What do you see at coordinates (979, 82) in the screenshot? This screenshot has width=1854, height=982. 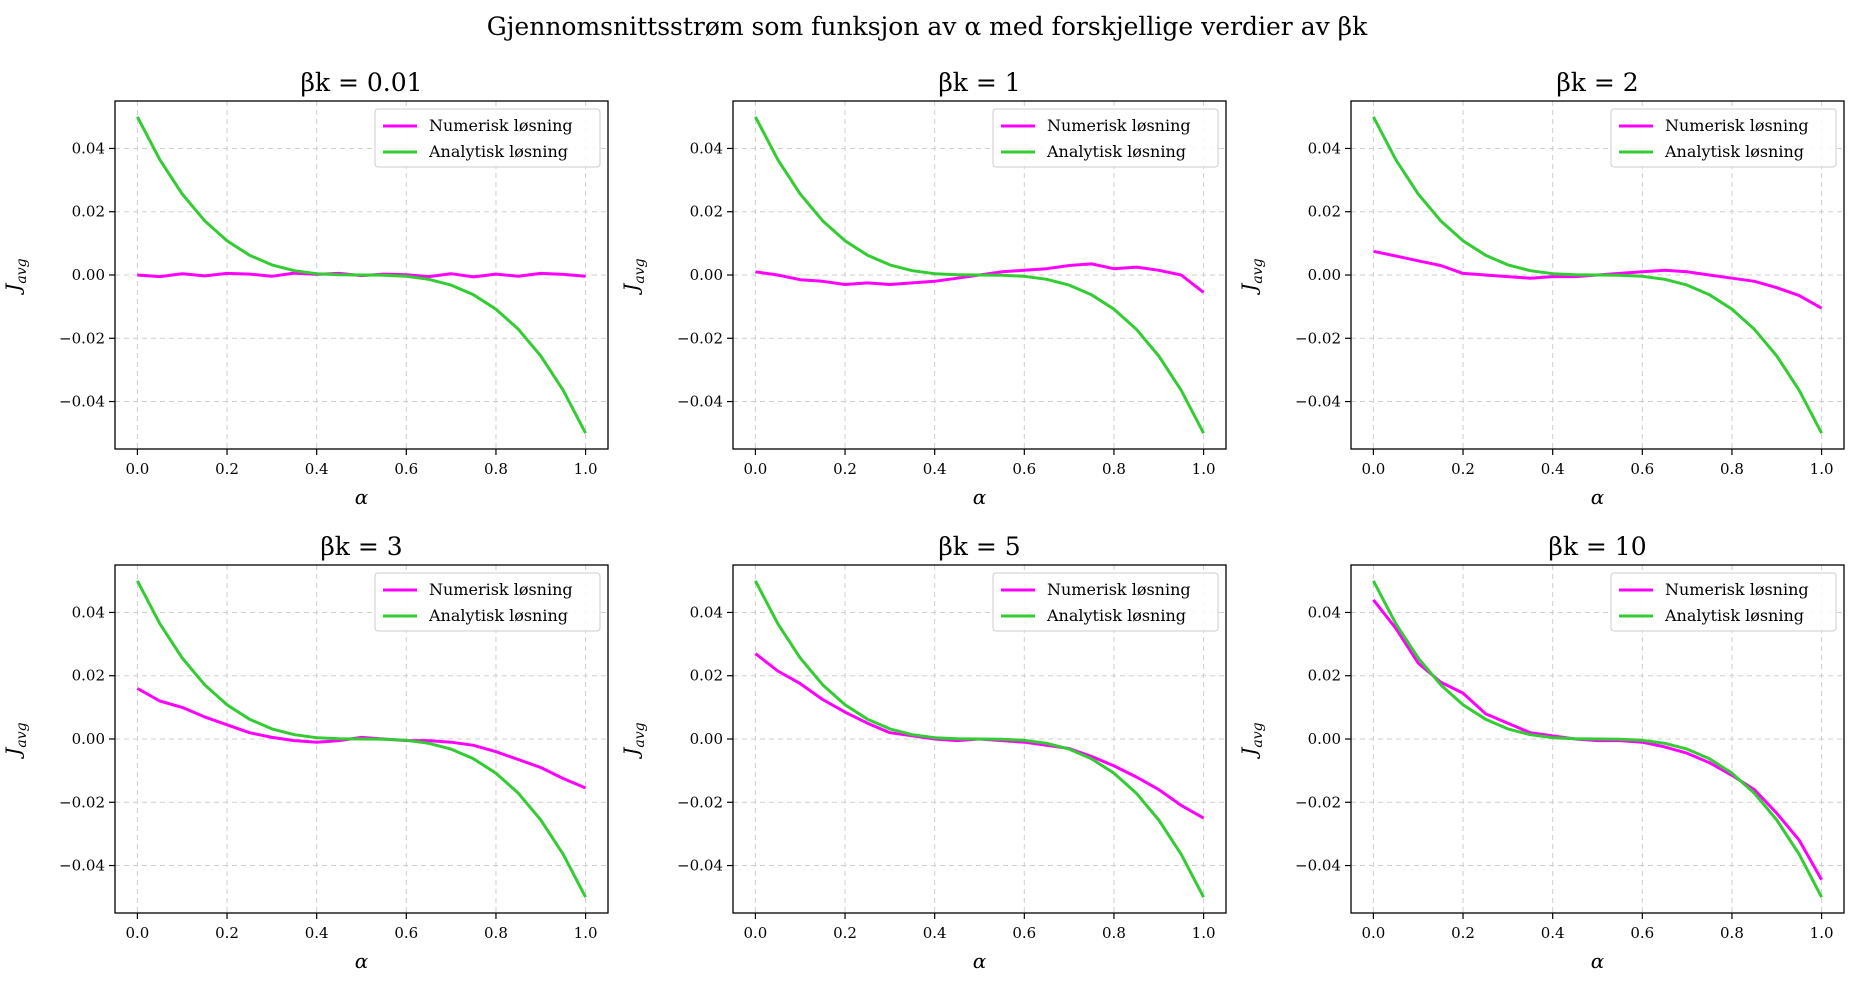 I see `subplot-title: βk = 1` at bounding box center [979, 82].